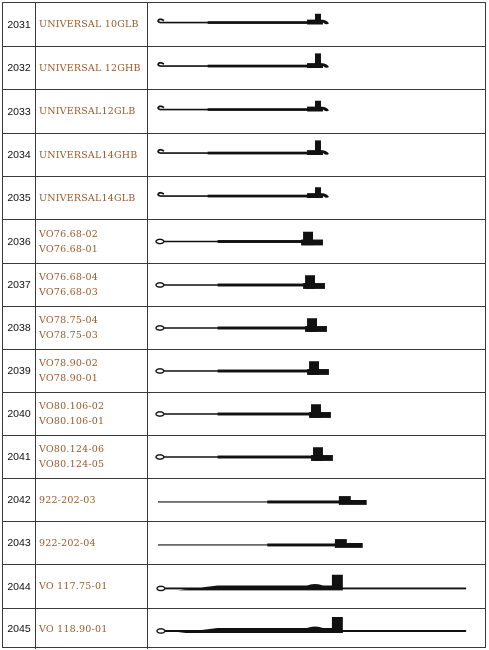 Image resolution: width=489 pixels, height=650 pixels. What do you see at coordinates (19, 629) in the screenshot?
I see `item-number: 2045` at bounding box center [19, 629].